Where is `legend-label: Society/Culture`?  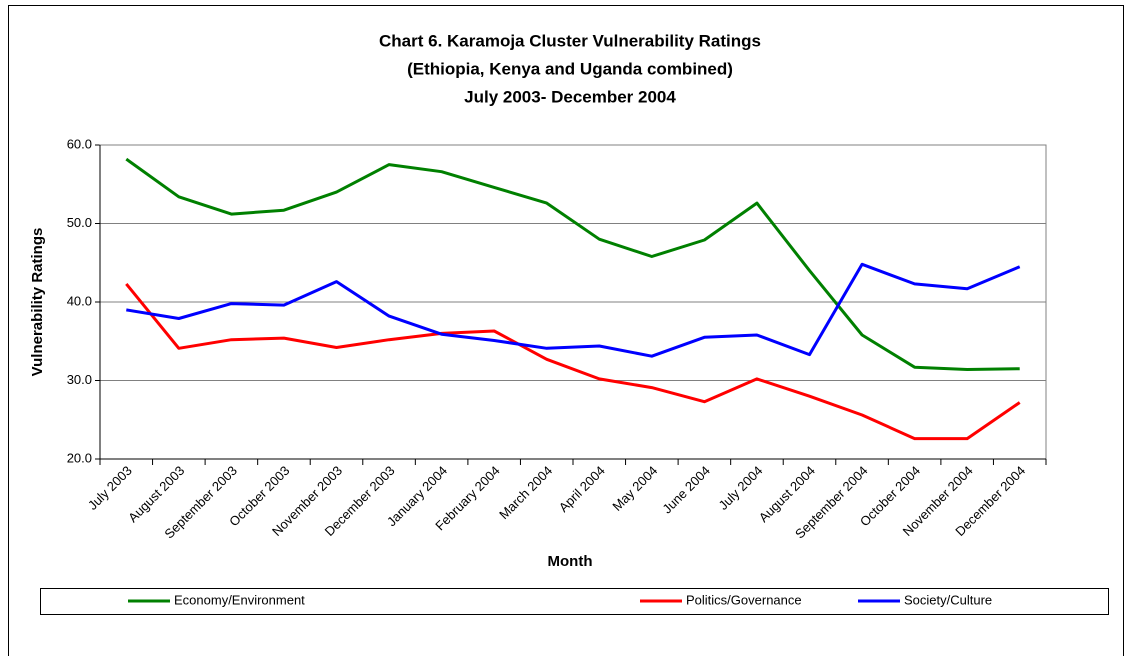
legend-label: Society/Culture is located at coordinates (948, 599).